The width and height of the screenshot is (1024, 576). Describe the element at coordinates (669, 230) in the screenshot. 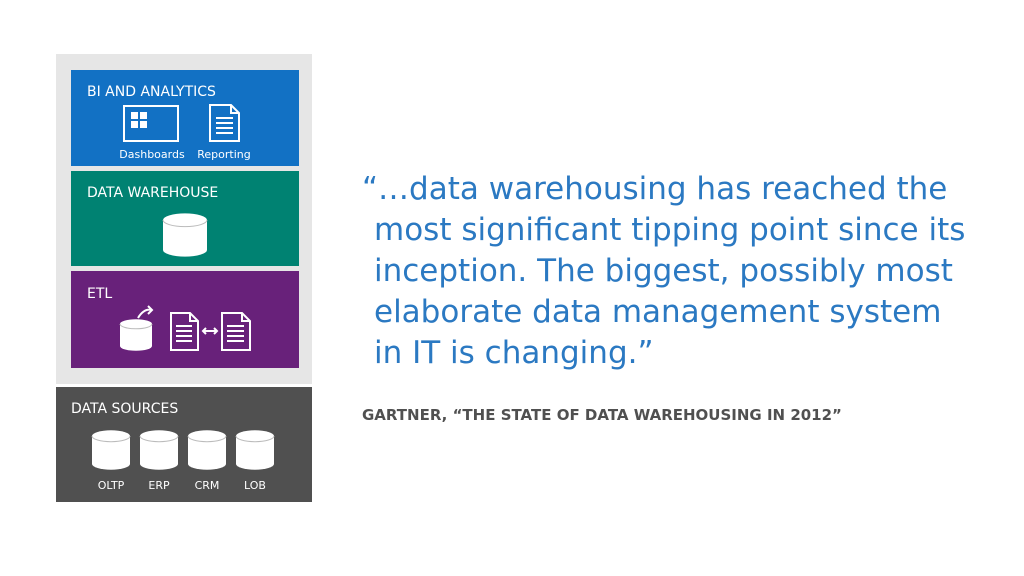

I see `quote-line: most significant tipping point since its` at that location.